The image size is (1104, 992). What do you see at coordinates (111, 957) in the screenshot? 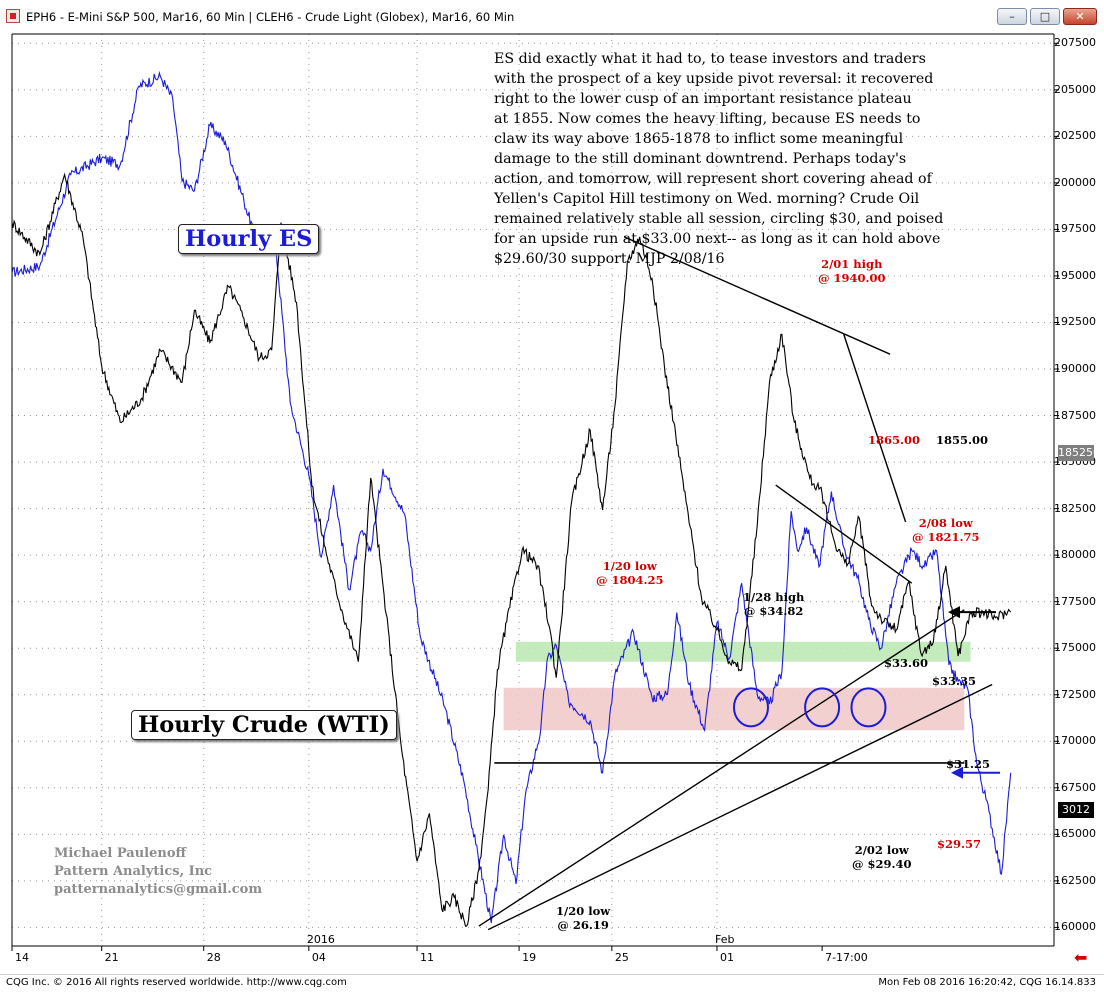
I see `x-tick-label: 21` at bounding box center [111, 957].